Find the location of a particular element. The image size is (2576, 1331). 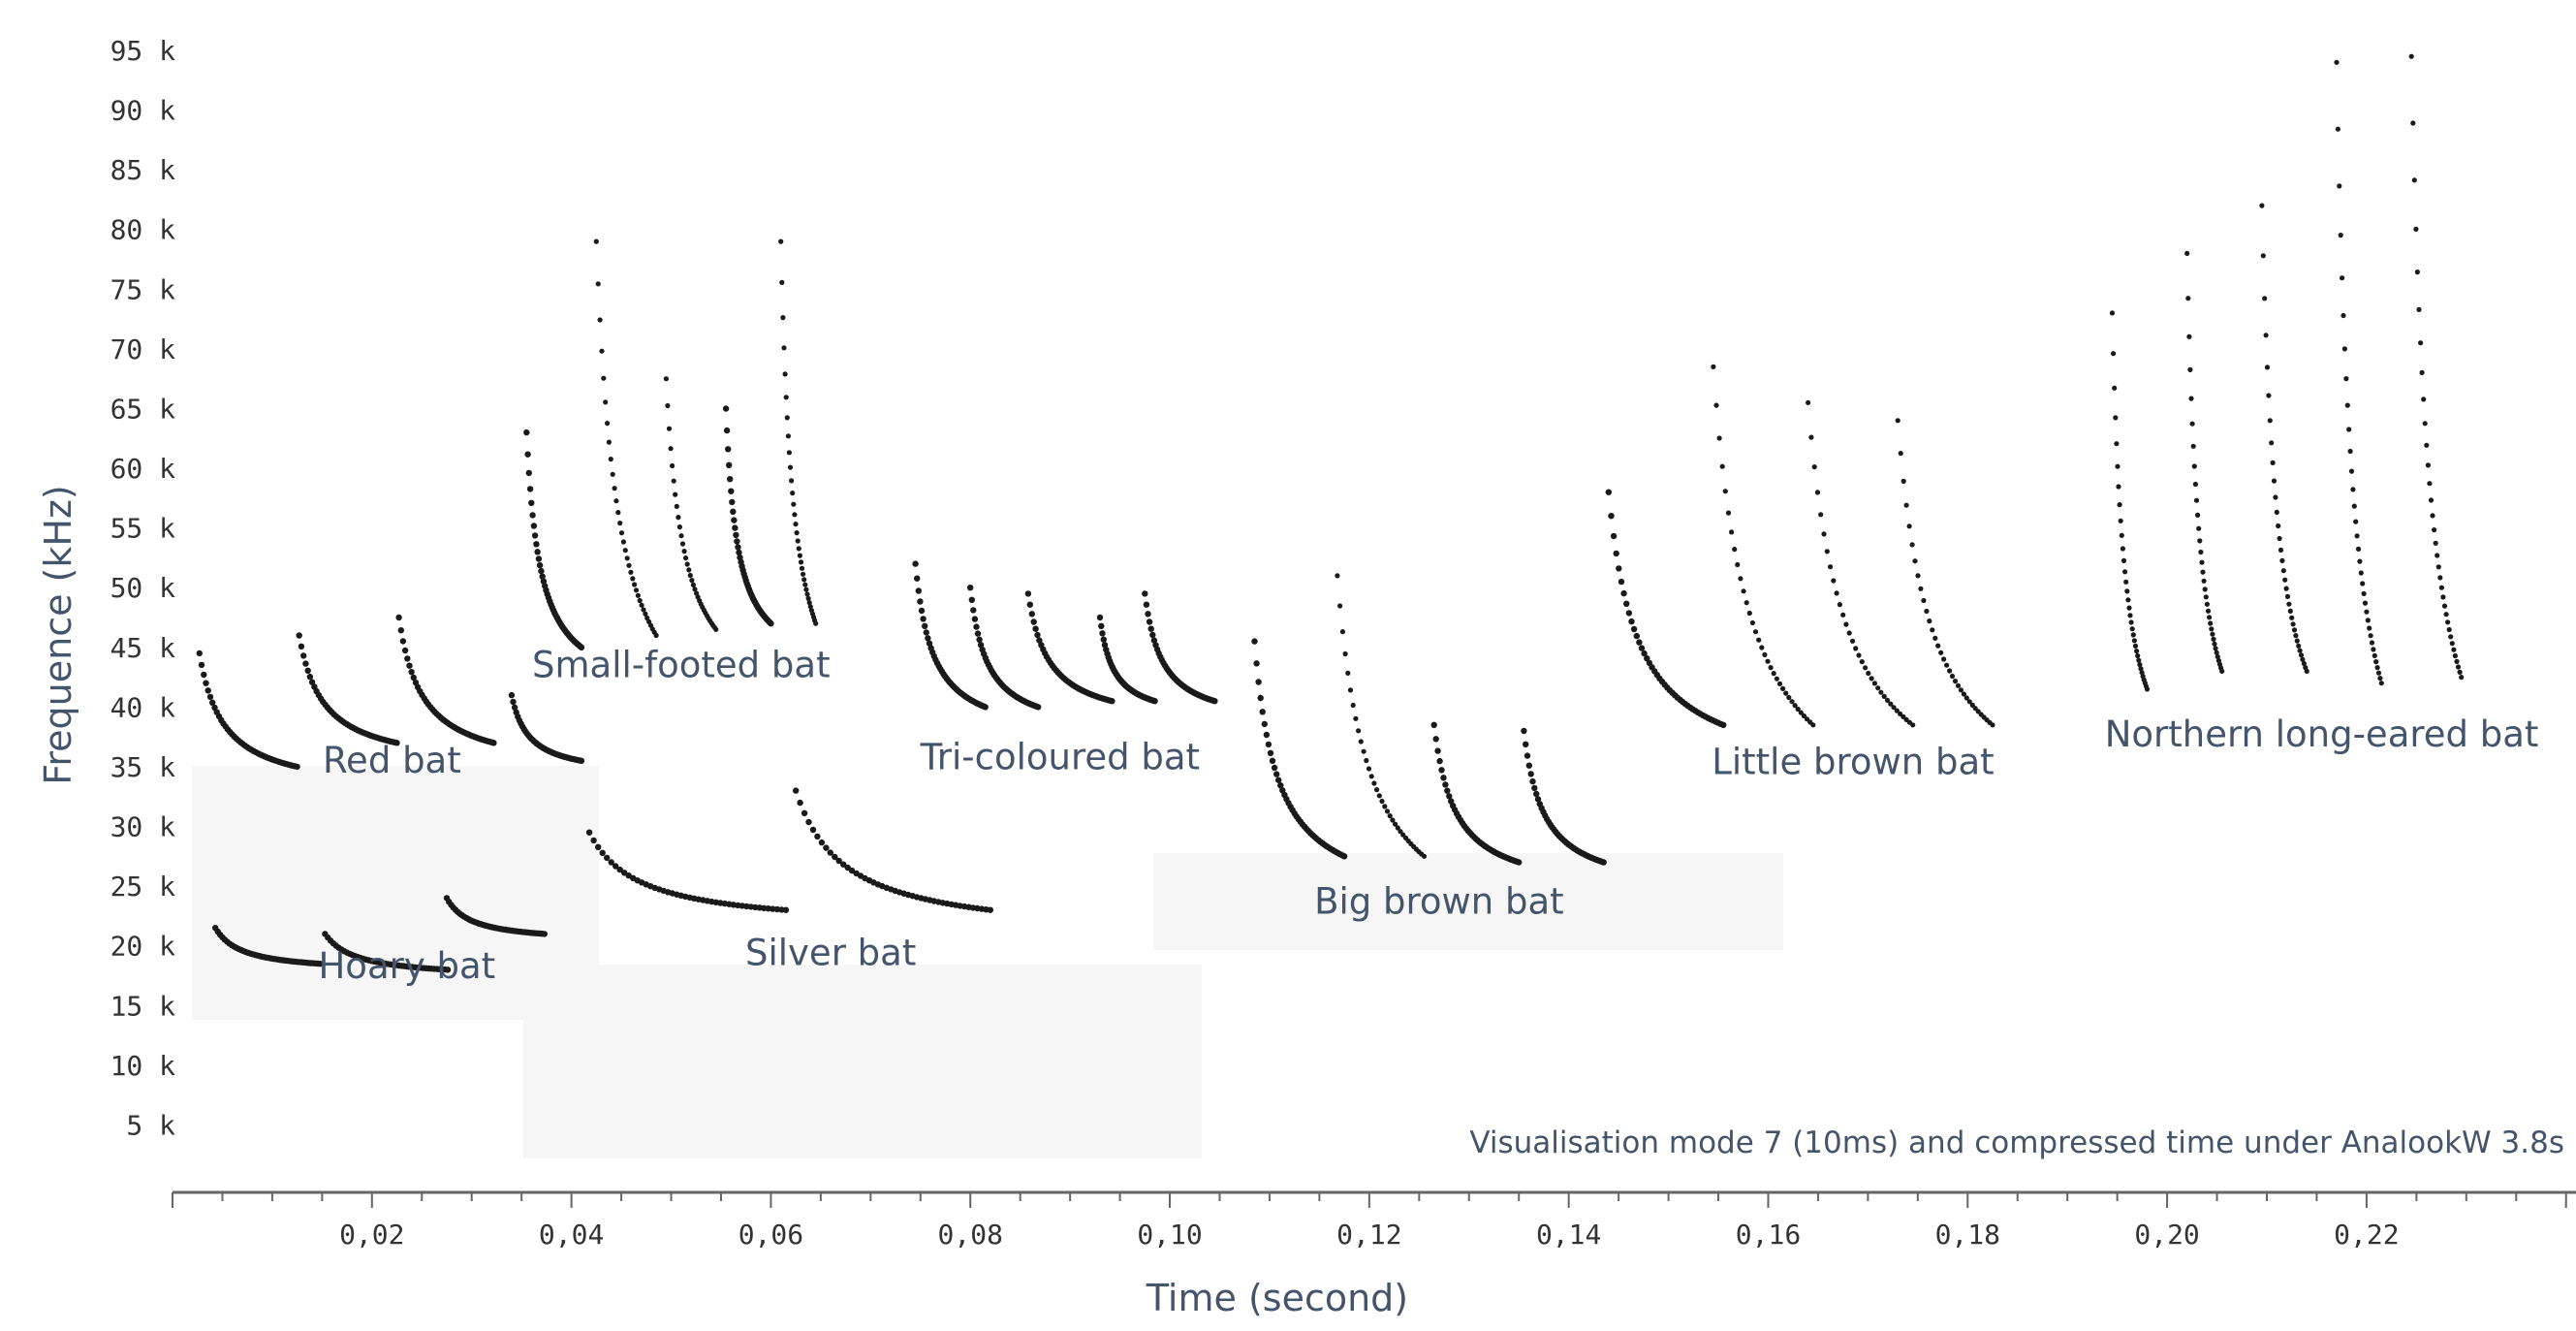

y-tick-label: 55 k is located at coordinates (143, 529).